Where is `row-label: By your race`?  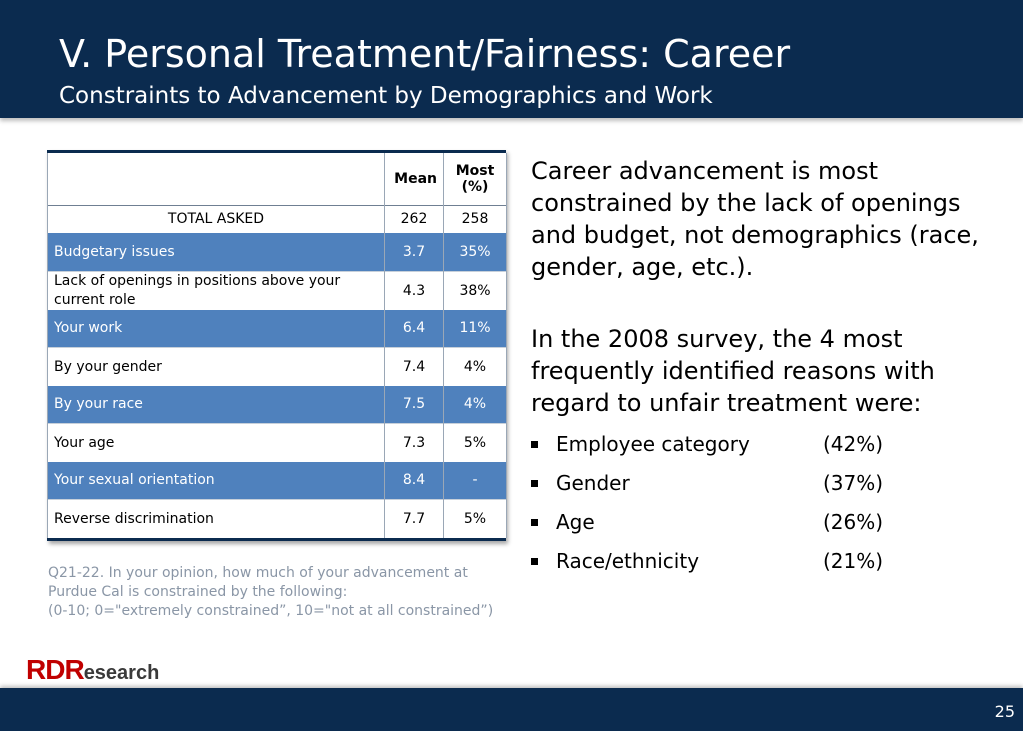 row-label: By your race is located at coordinates (216, 404).